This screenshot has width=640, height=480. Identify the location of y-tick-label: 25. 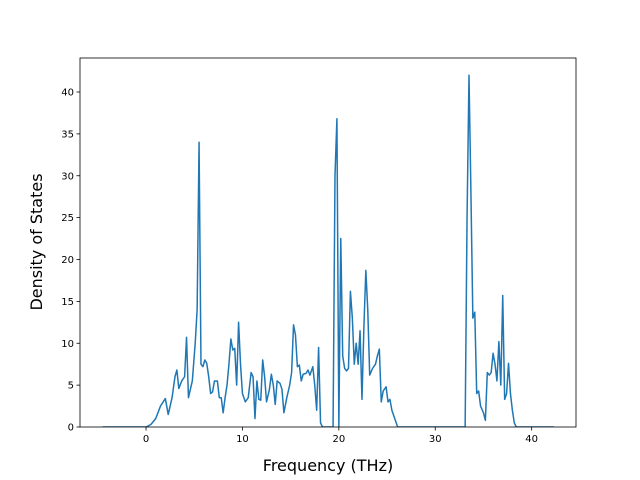
(67, 218).